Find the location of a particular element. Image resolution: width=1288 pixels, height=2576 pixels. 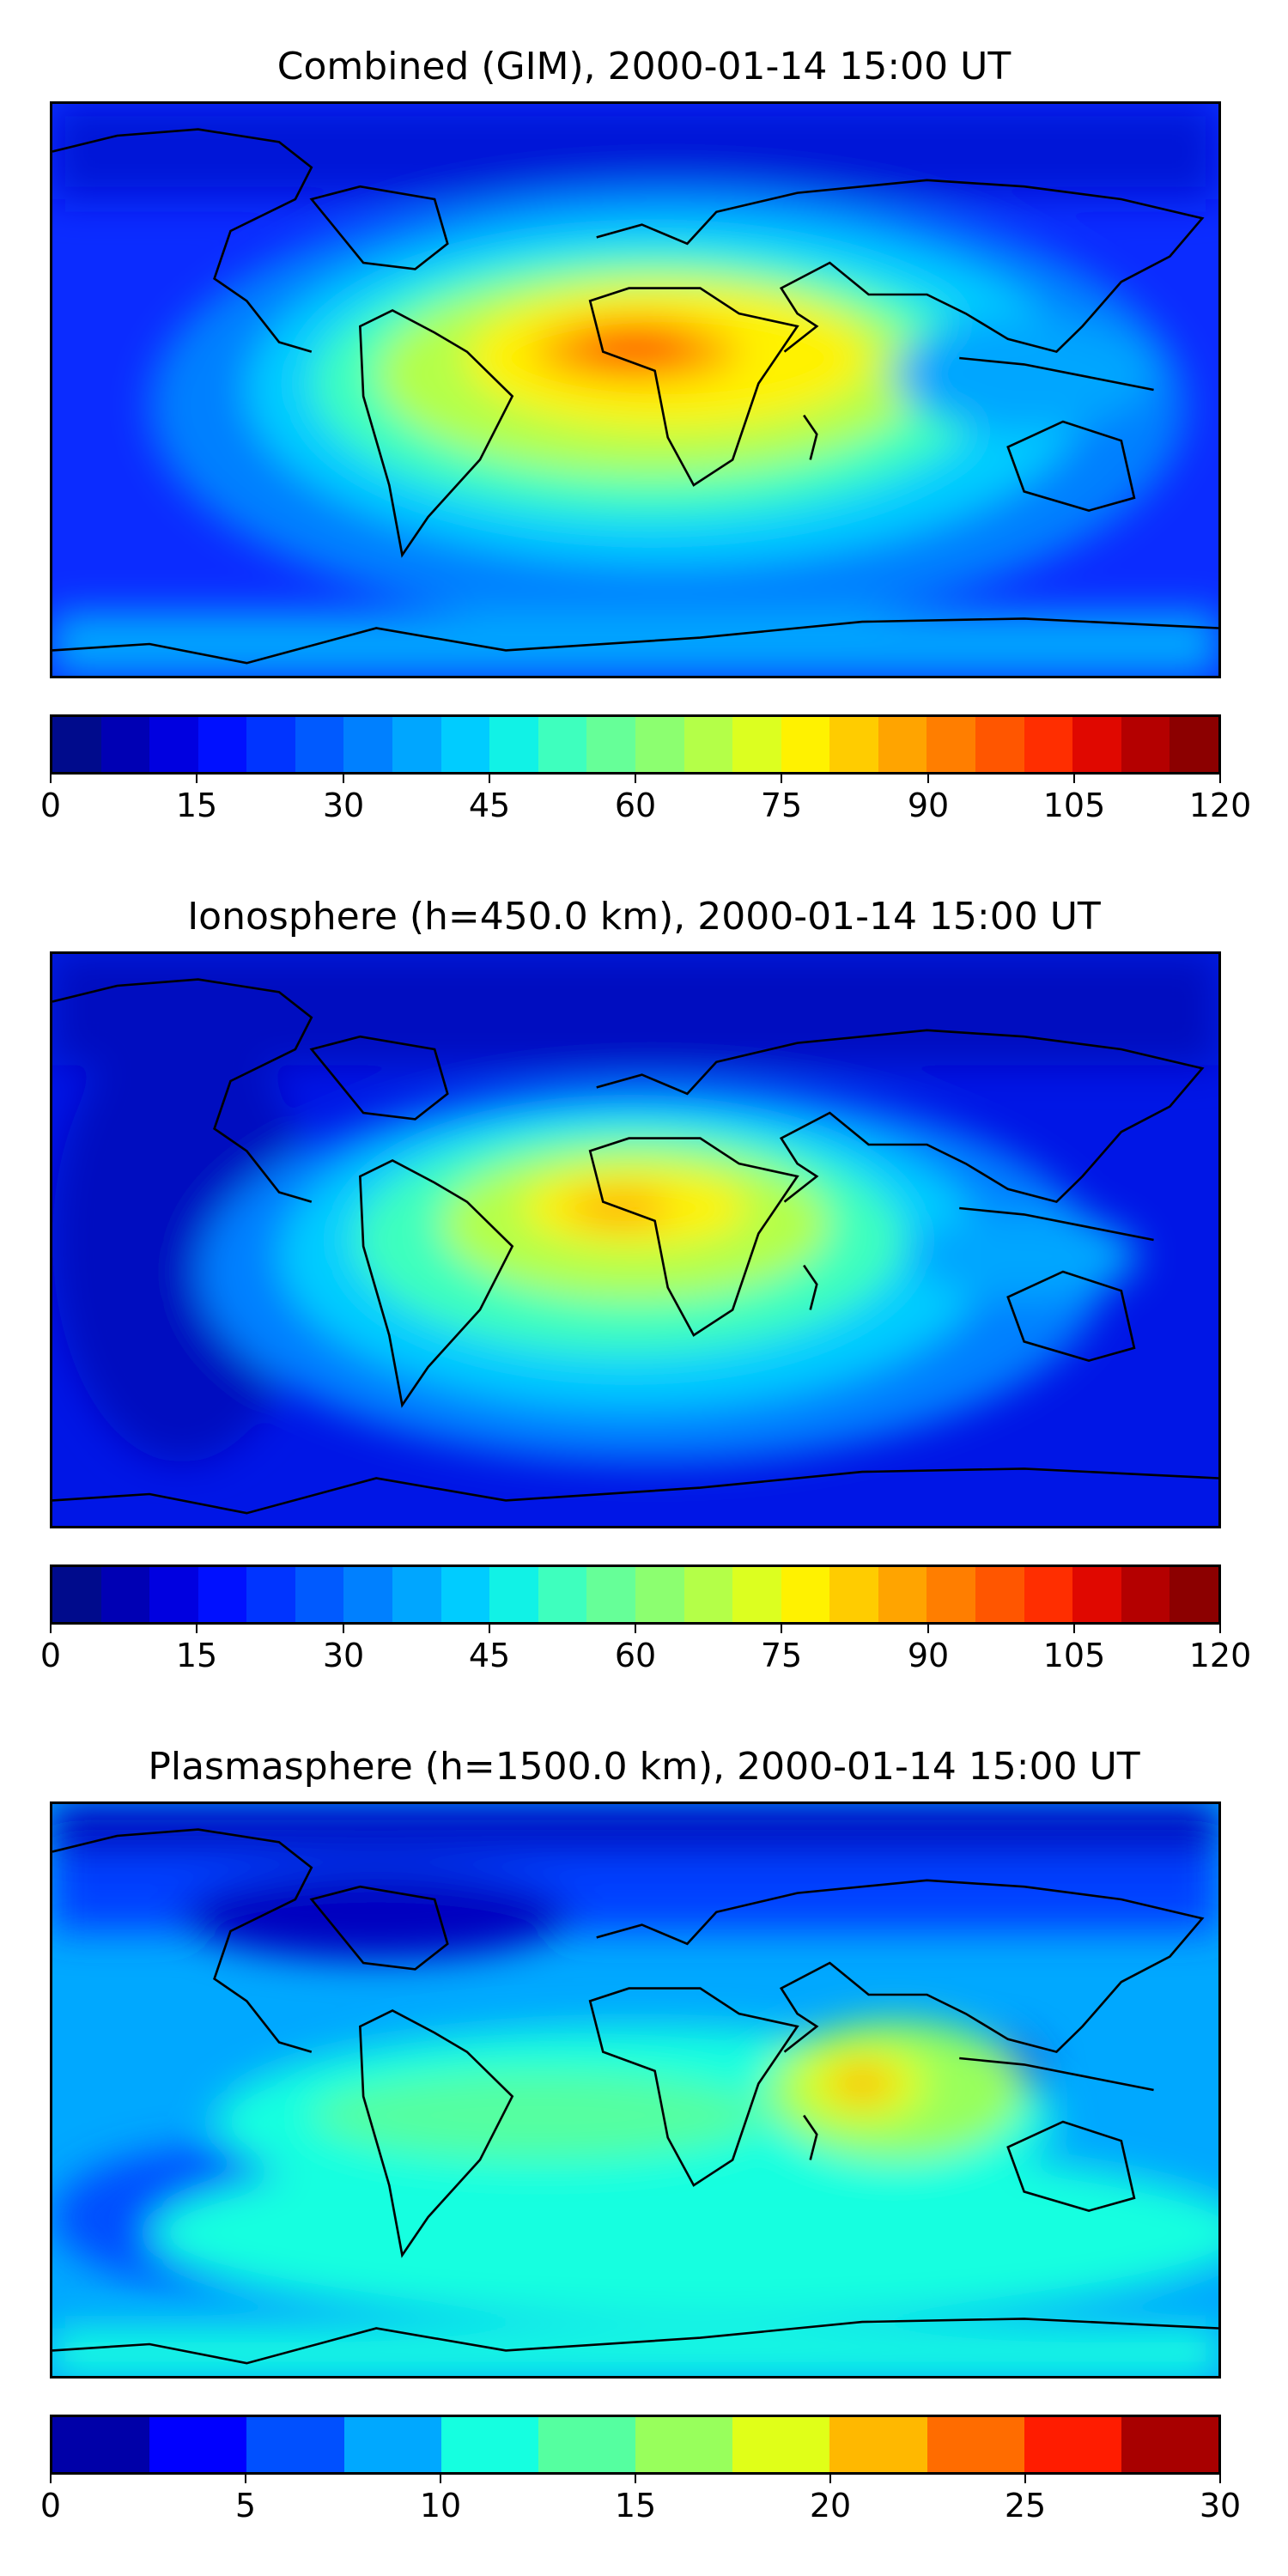

colorbar-plasmasphere is located at coordinates (636, 2445).